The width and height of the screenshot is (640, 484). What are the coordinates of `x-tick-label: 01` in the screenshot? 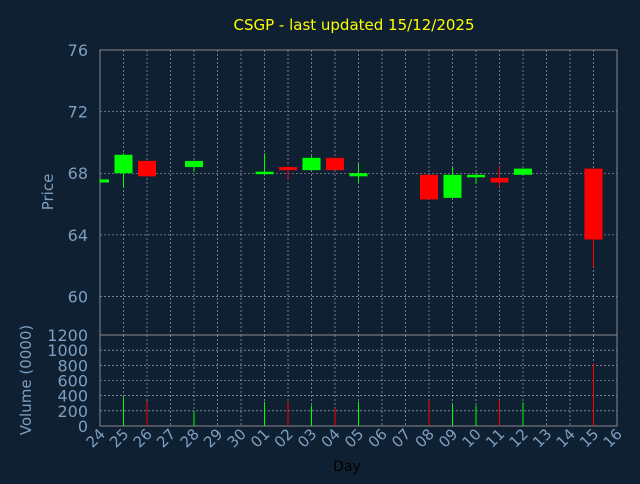 It's located at (260, 438).